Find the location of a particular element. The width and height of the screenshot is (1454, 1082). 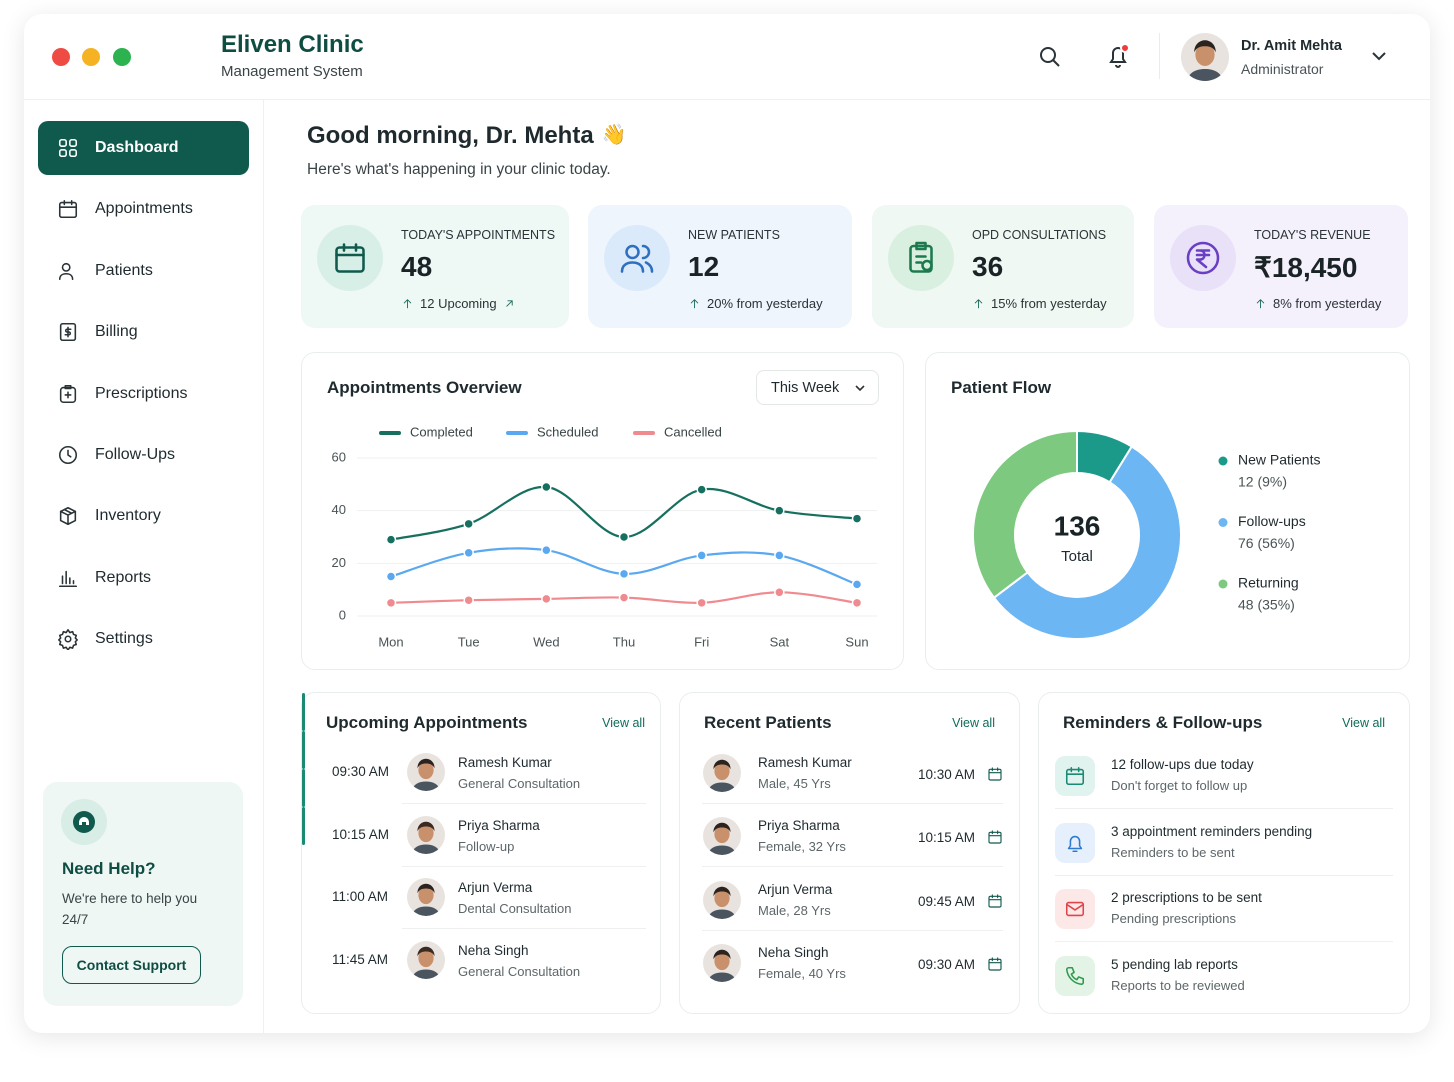

reminder-subtitle: Pending prescriptions is located at coordinates (1174, 919).